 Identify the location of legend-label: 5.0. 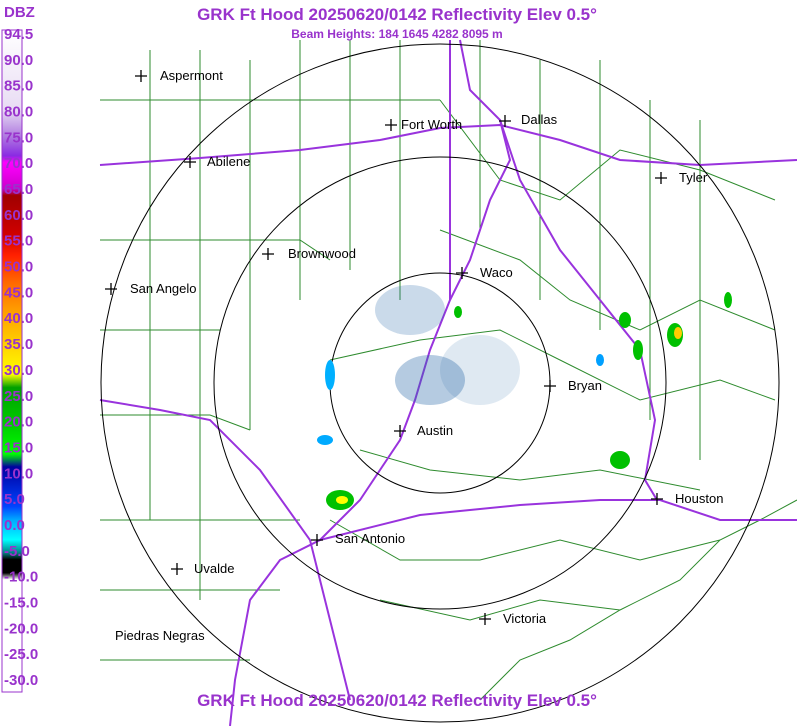
(14, 499).